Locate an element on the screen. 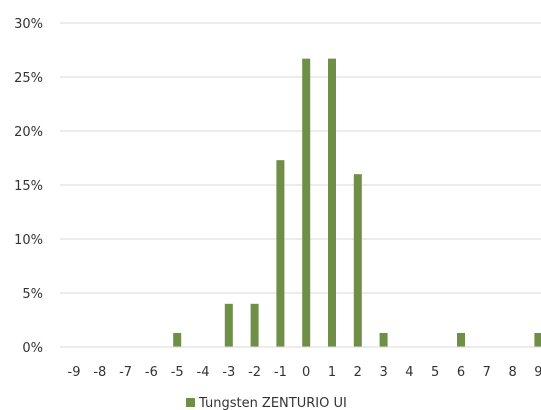  y-tick-label: 20% is located at coordinates (28, 132).